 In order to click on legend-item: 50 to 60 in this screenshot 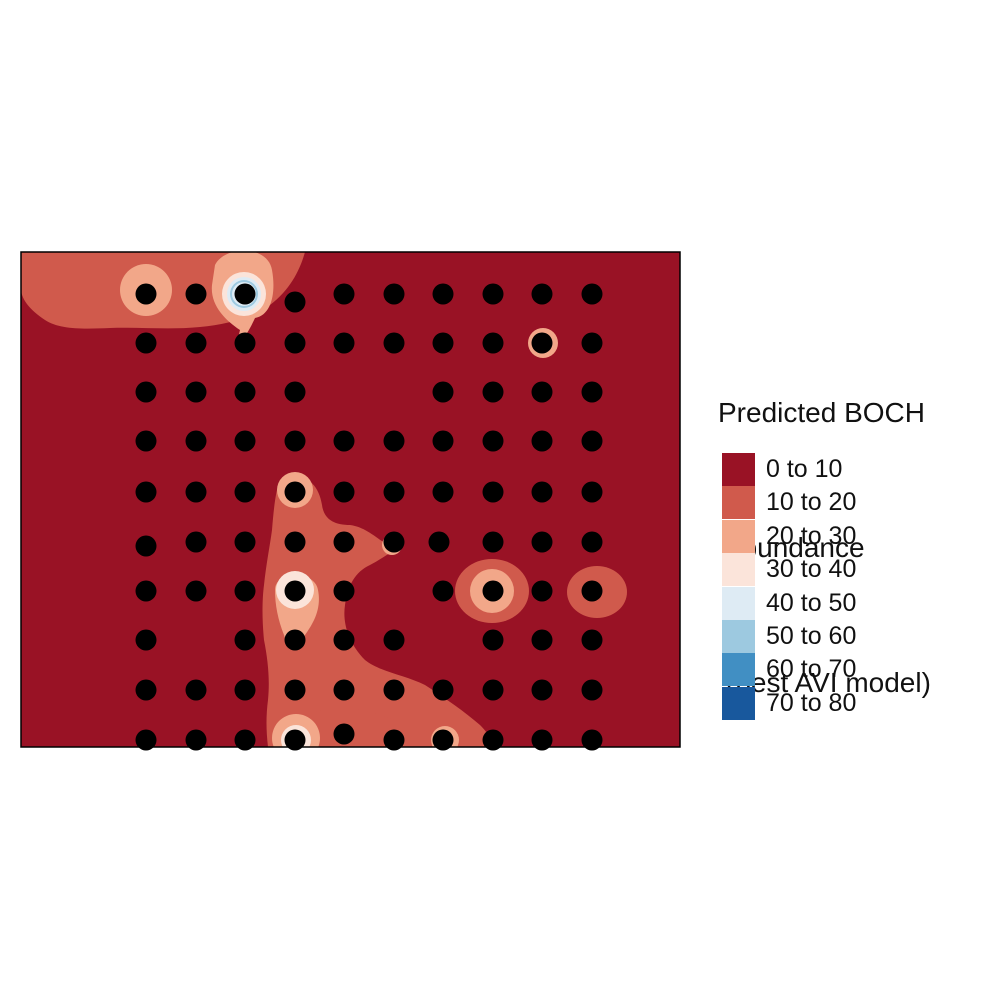, I will do `click(822, 636)`.